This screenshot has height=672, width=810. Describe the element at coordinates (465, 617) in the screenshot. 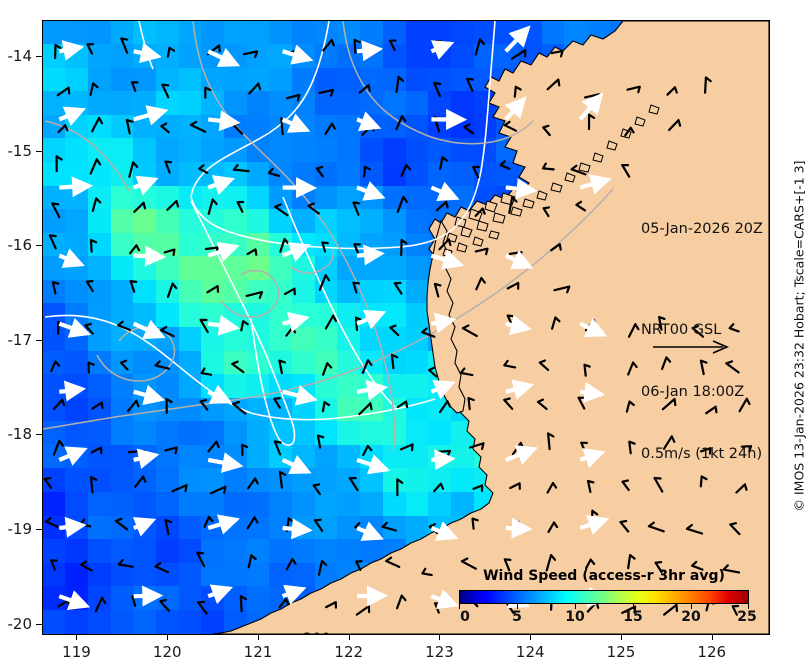

I see `colorbar-tick-label: 0` at that location.